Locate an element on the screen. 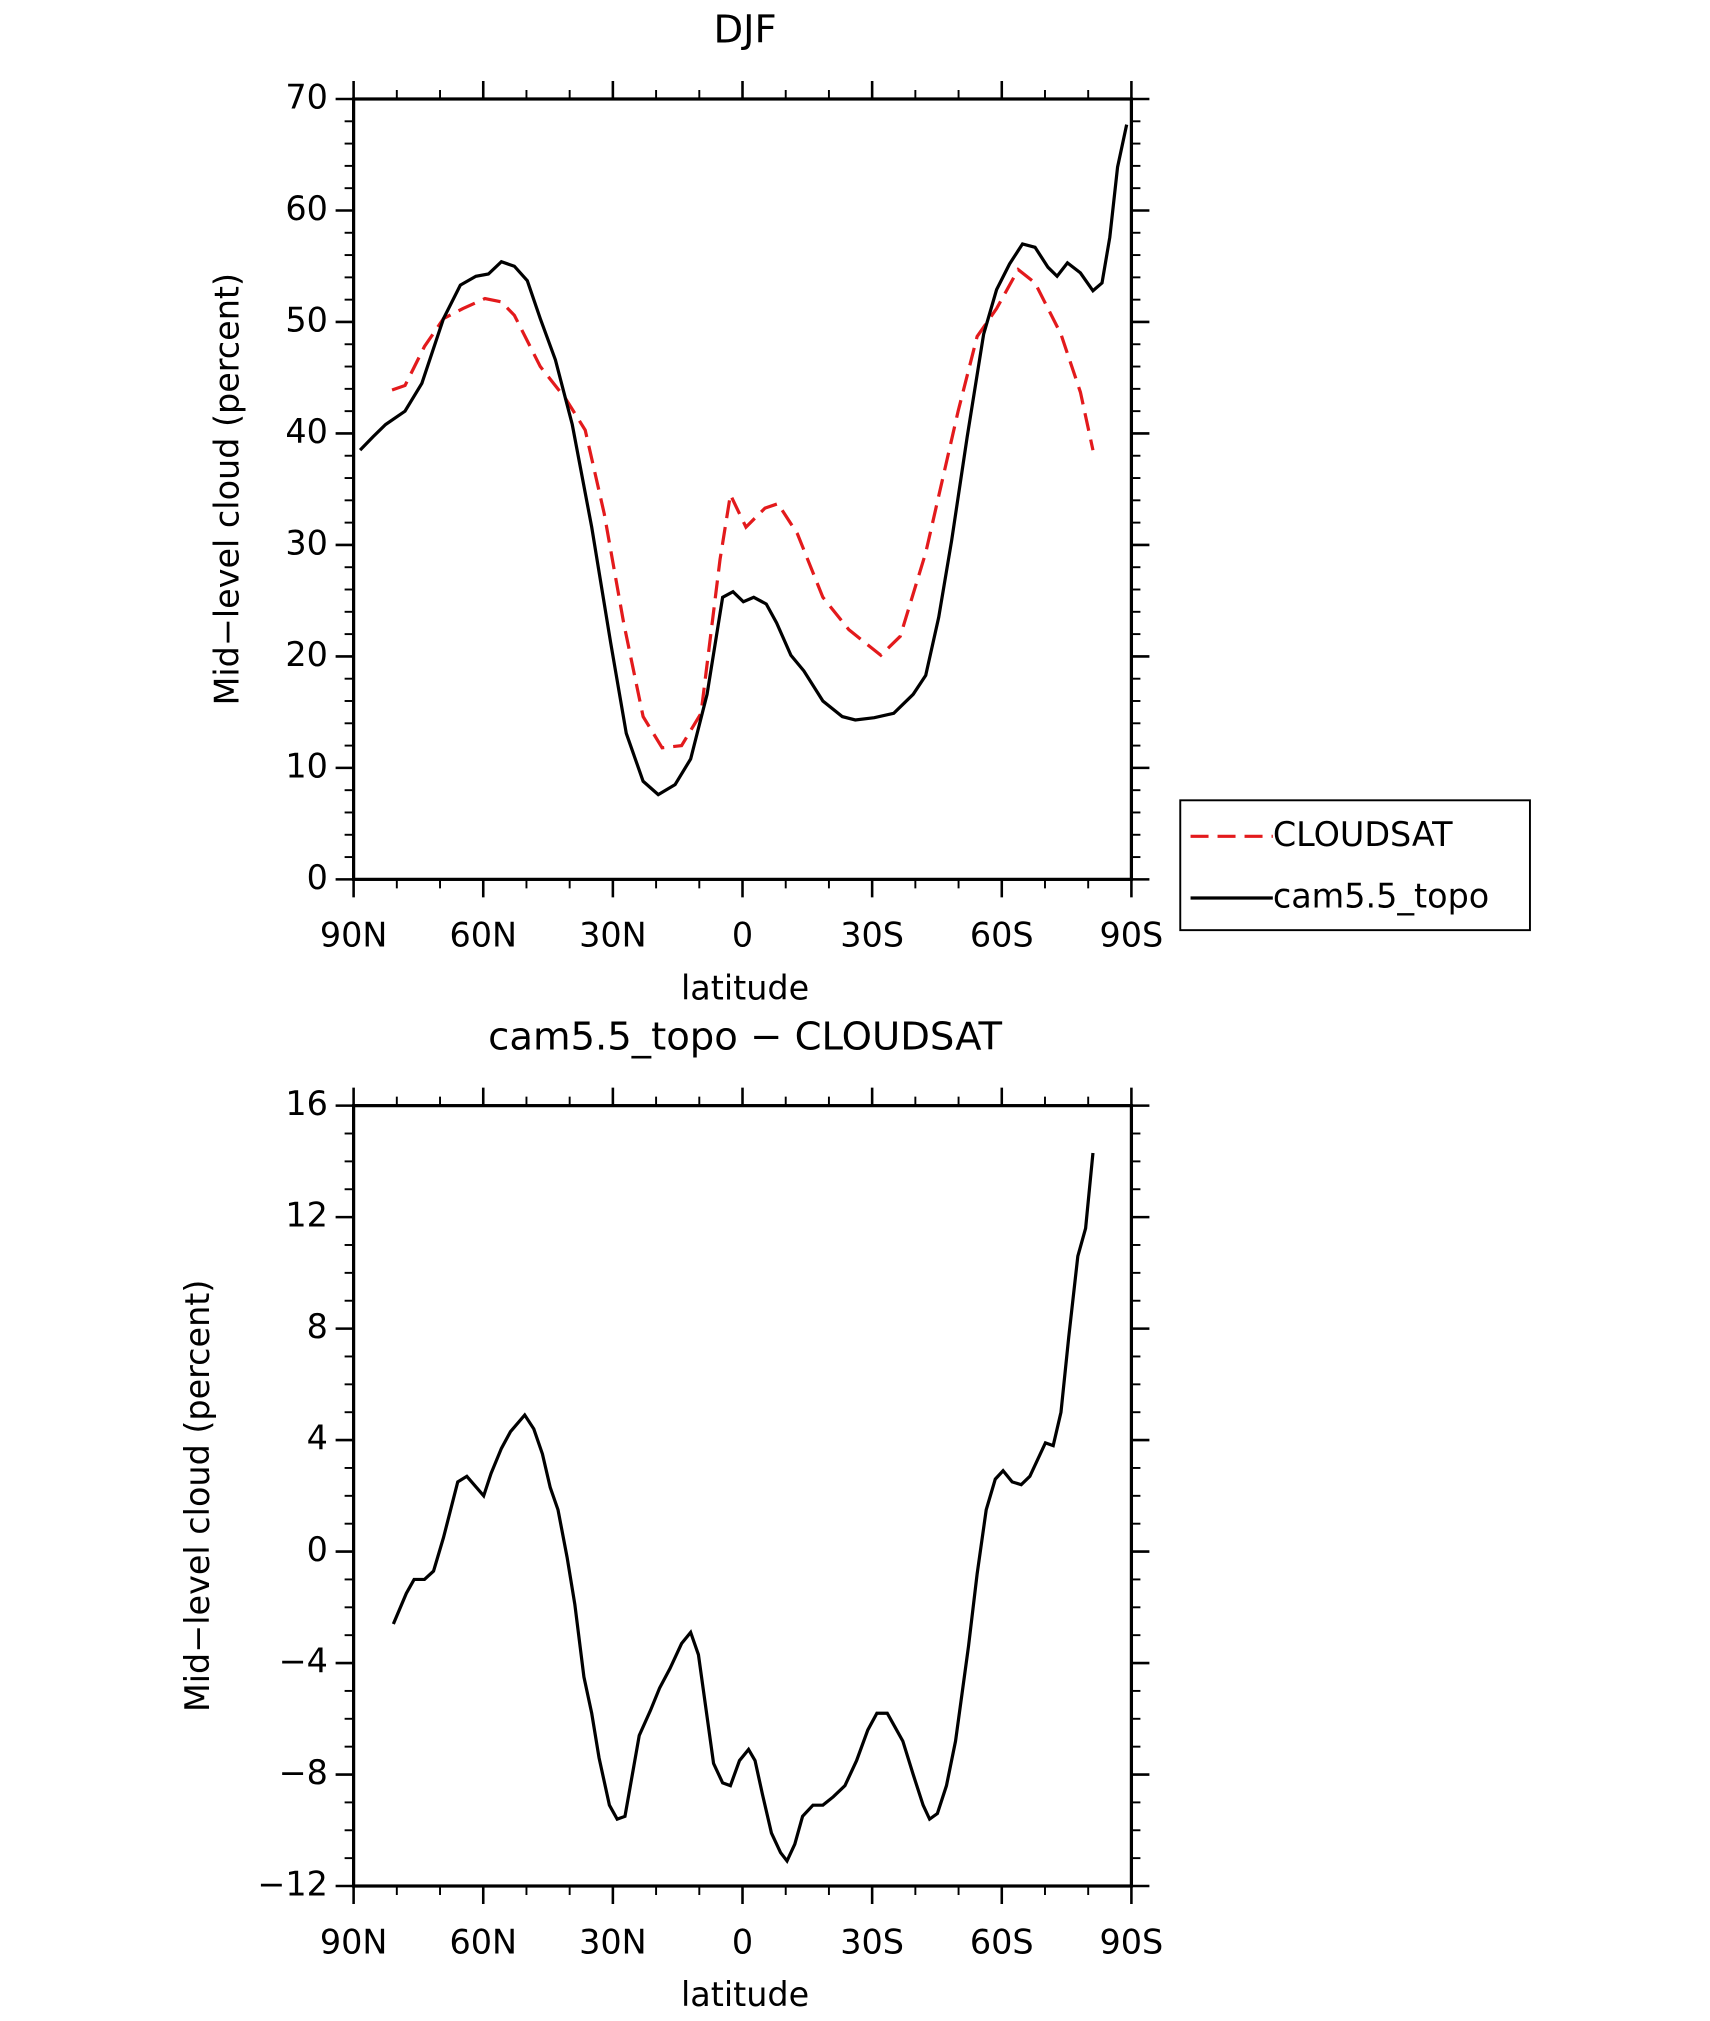 The width and height of the screenshot is (1710, 2021). y-tick-label: 70 is located at coordinates (306, 96).